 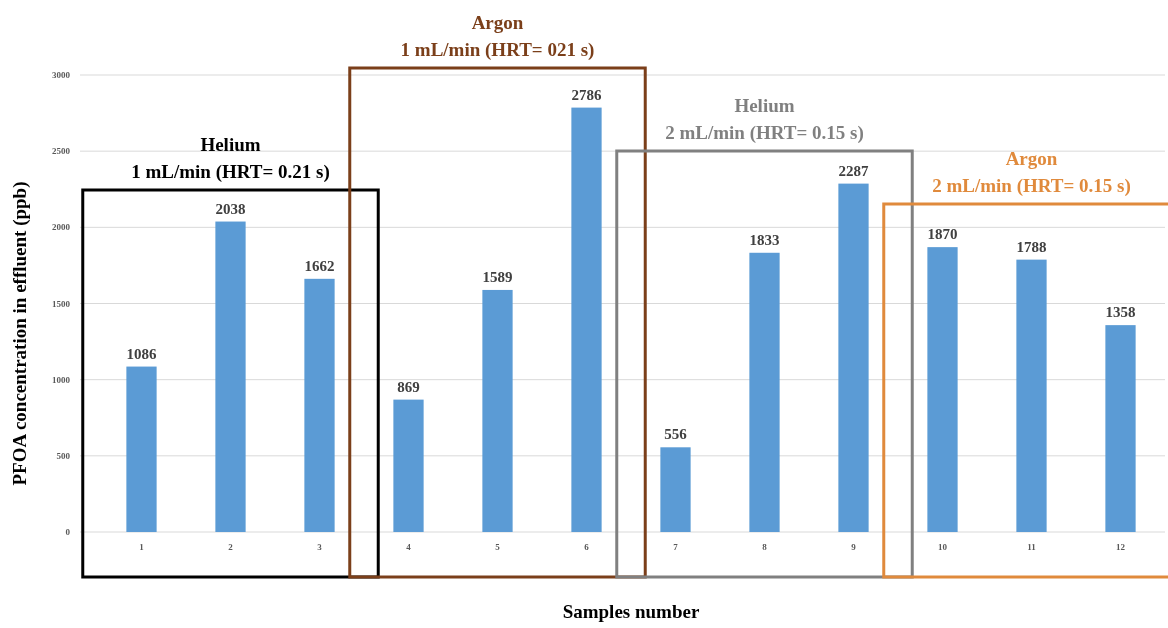 What do you see at coordinates (1031, 246) in the screenshot?
I see `data-label: 1788` at bounding box center [1031, 246].